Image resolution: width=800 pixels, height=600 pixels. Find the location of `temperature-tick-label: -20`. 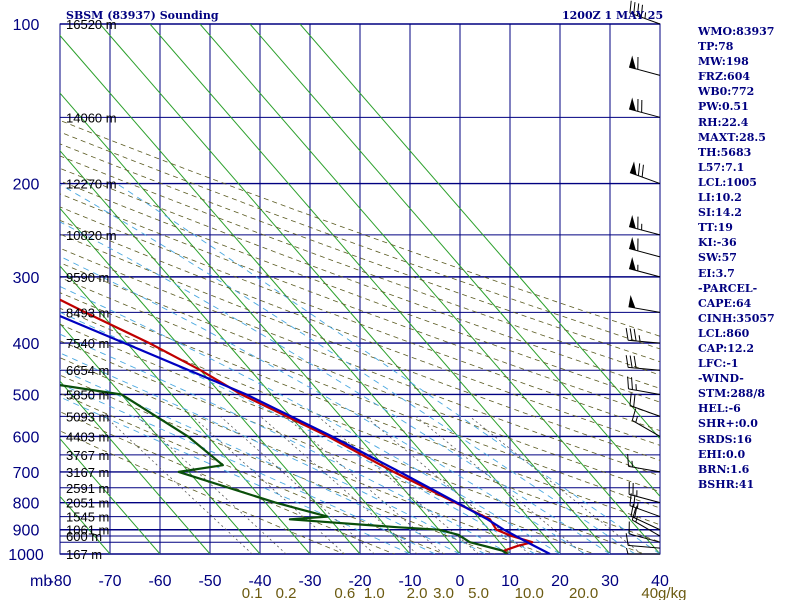

temperature-tick-label: -20 is located at coordinates (359, 581).